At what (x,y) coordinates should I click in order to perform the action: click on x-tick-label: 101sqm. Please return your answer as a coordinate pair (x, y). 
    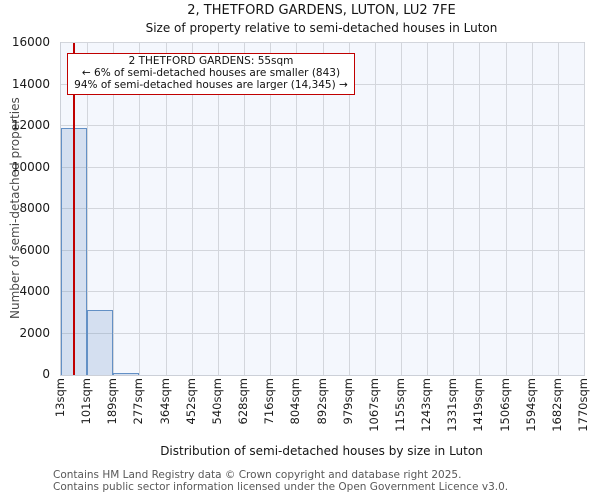
    Looking at the image, I should click on (86, 401).